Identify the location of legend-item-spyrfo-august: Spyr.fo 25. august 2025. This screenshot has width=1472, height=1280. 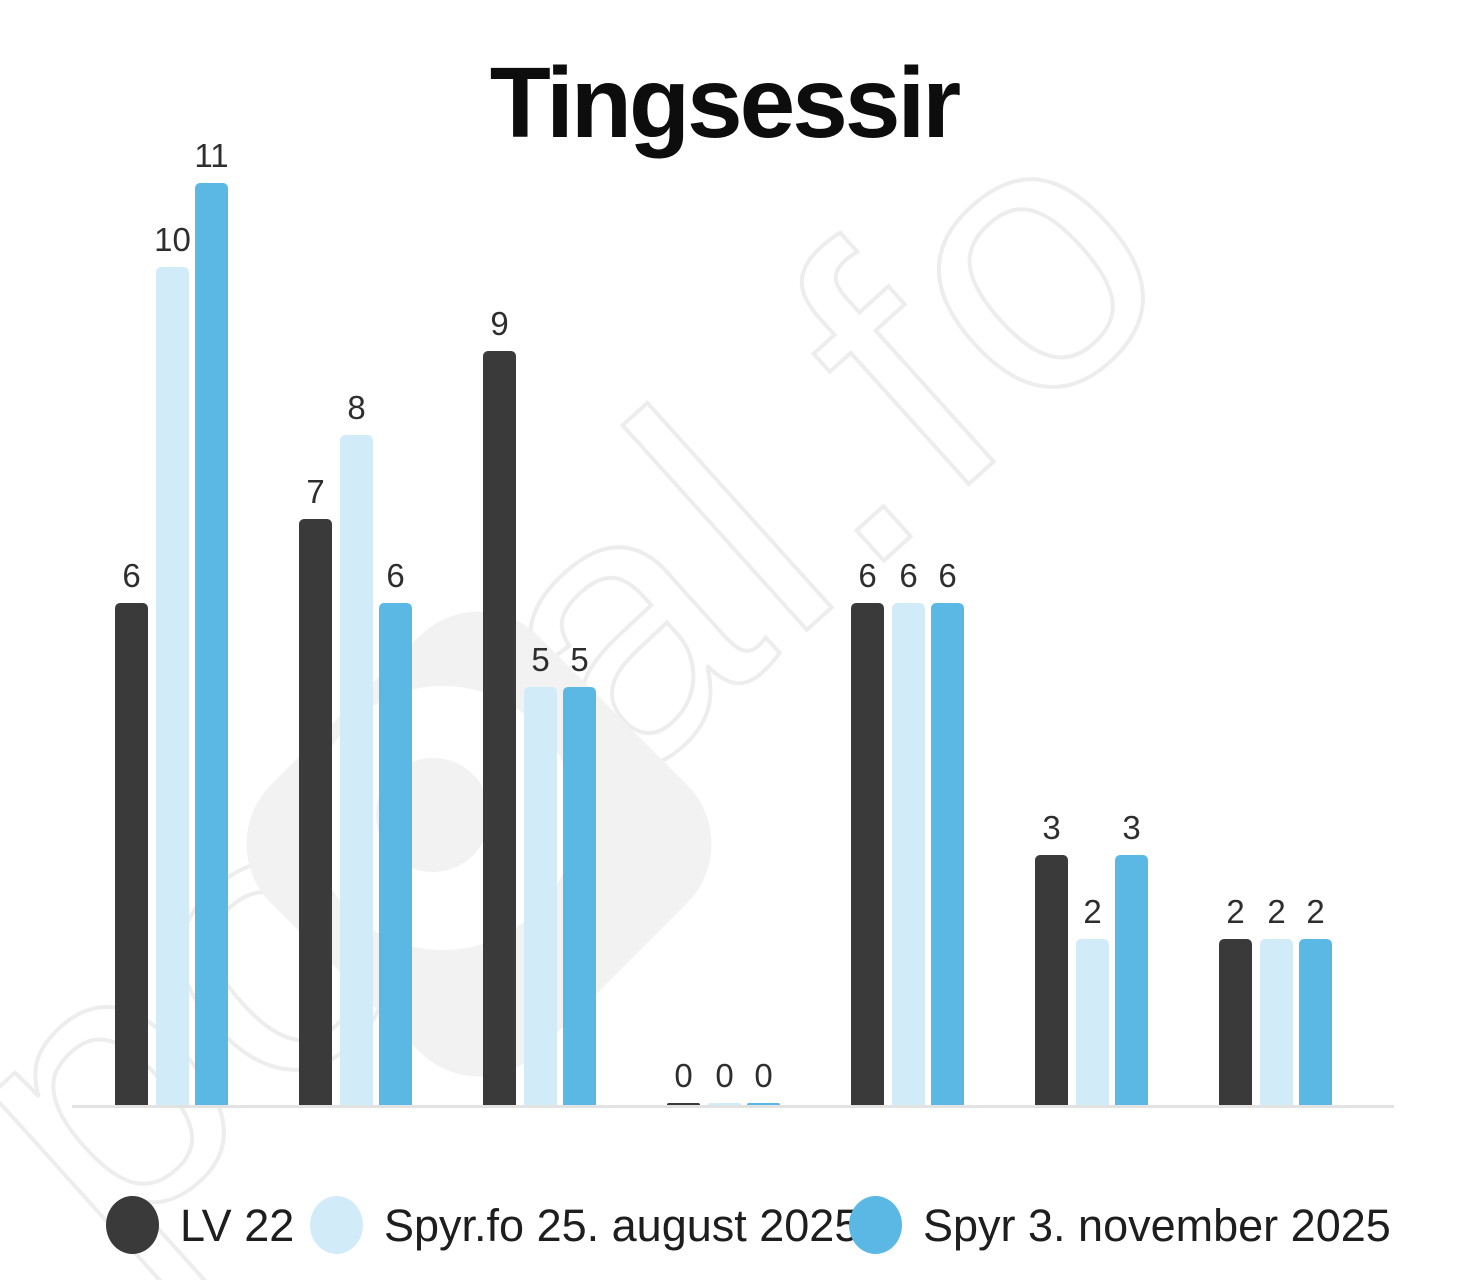
(584, 1225).